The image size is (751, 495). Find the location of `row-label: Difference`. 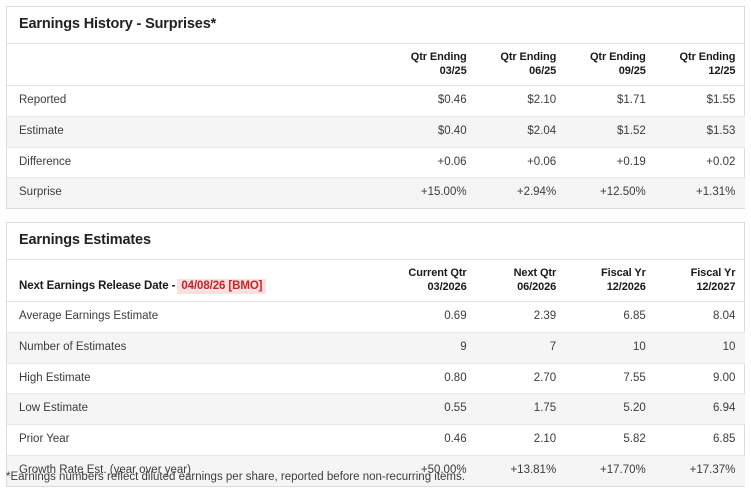

row-label: Difference is located at coordinates (197, 163).